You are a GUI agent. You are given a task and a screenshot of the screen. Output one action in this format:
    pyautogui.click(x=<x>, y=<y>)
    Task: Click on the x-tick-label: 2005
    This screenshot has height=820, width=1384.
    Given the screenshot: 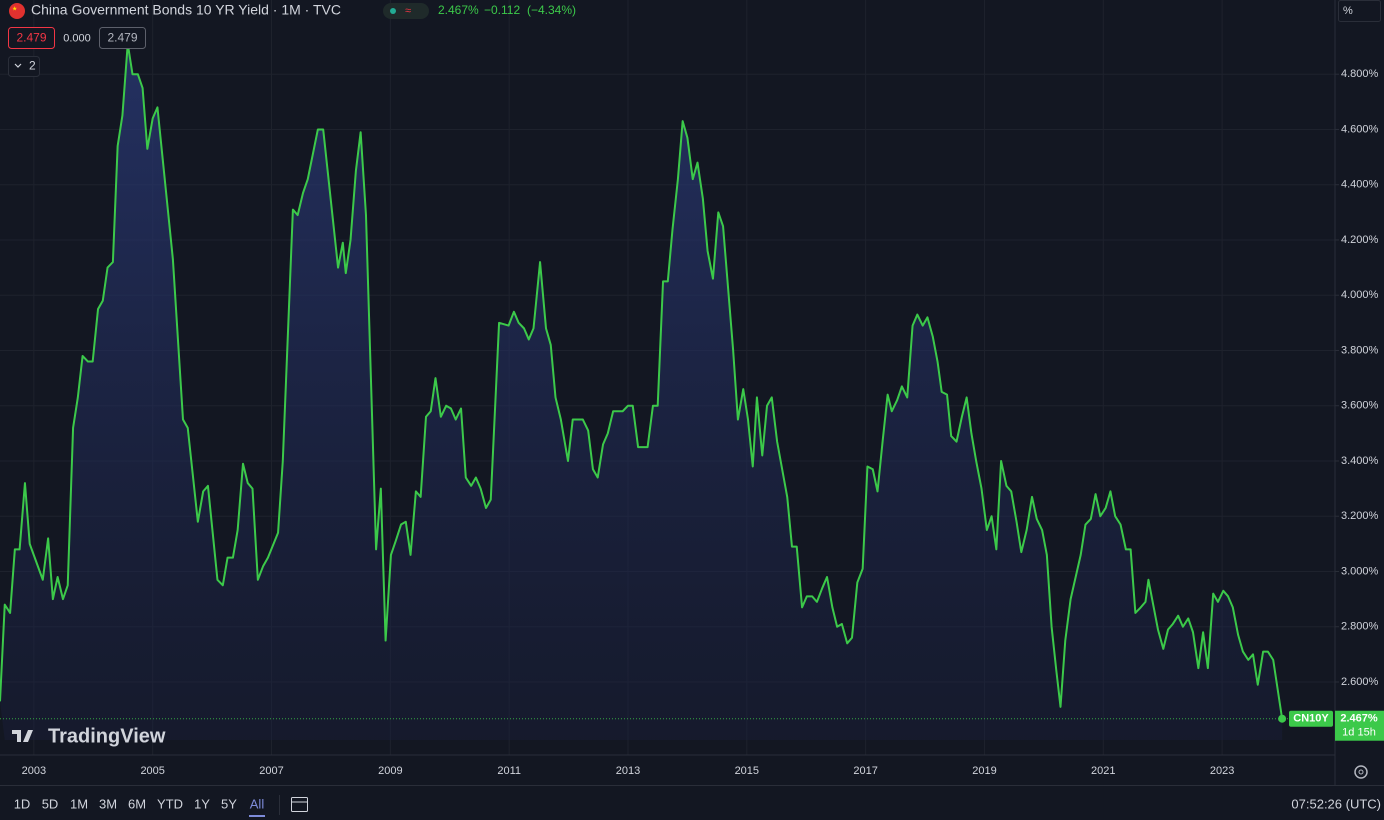 What is the action you would take?
    pyautogui.click(x=152, y=771)
    